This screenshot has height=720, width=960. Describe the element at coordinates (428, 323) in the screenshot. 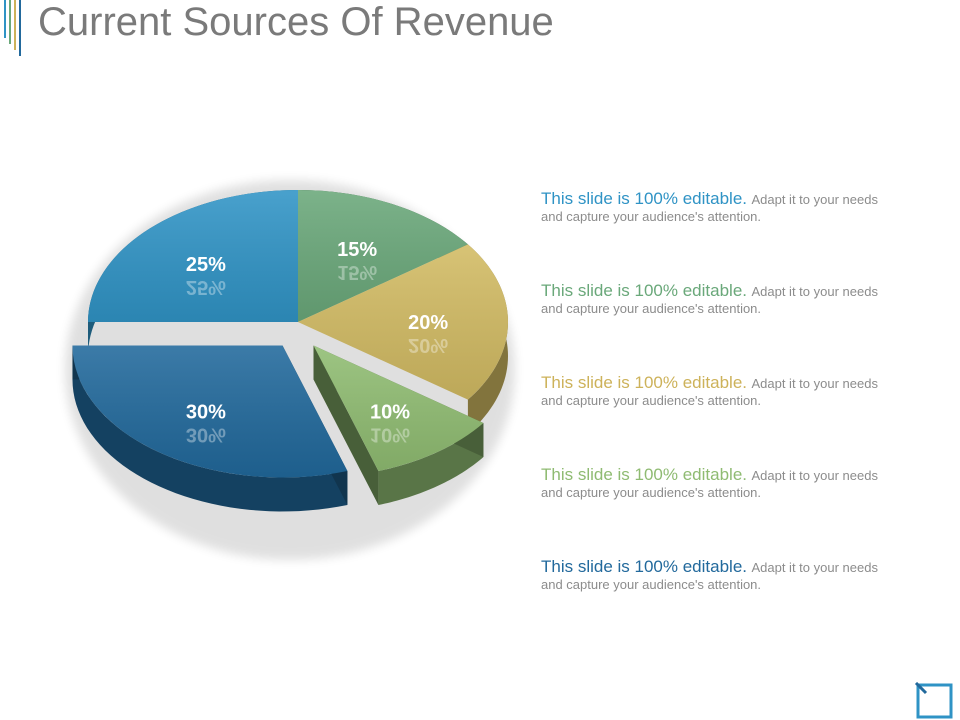

I see `pie-slice-label: 20%` at that location.